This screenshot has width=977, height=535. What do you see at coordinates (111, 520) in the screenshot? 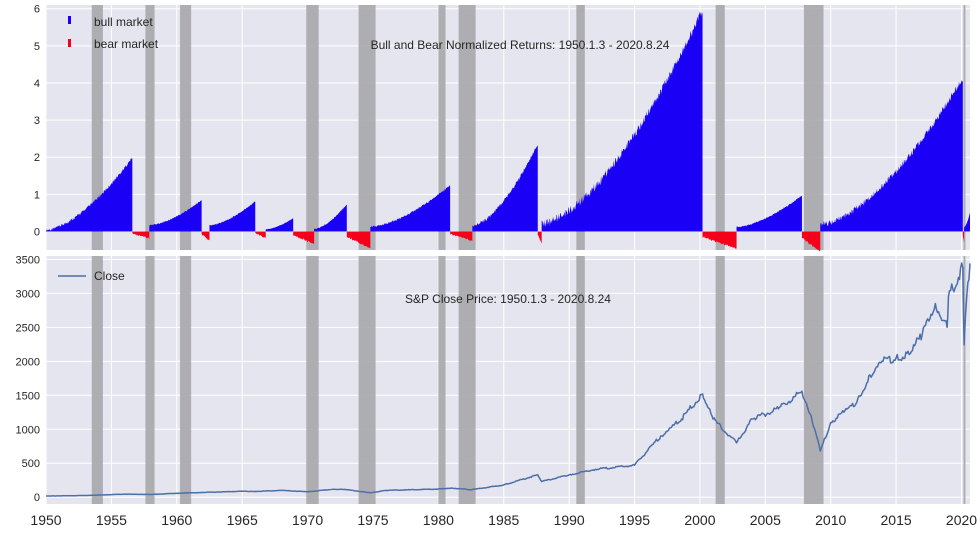
I see `x-tick-label: 1955` at bounding box center [111, 520].